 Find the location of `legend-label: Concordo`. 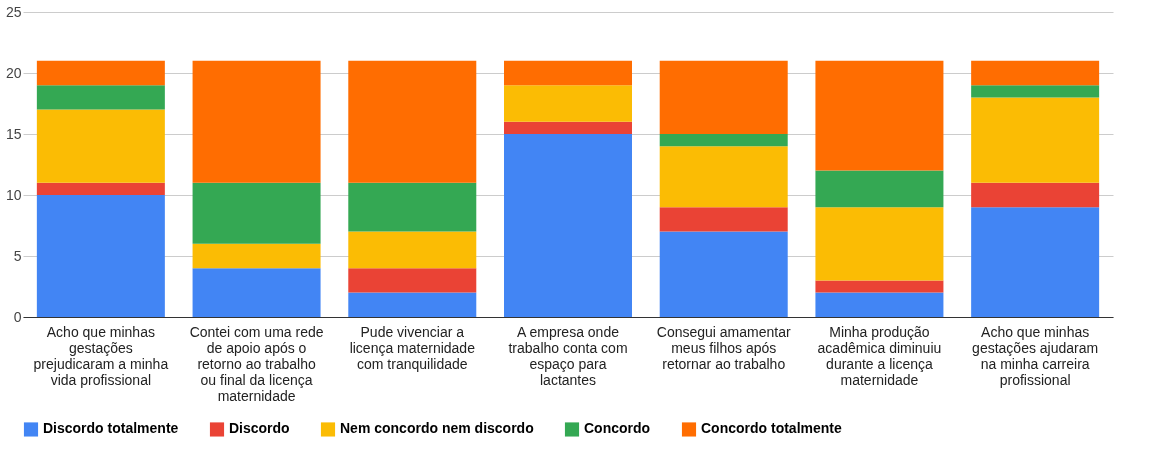

legend-label: Concordo is located at coordinates (617, 428).